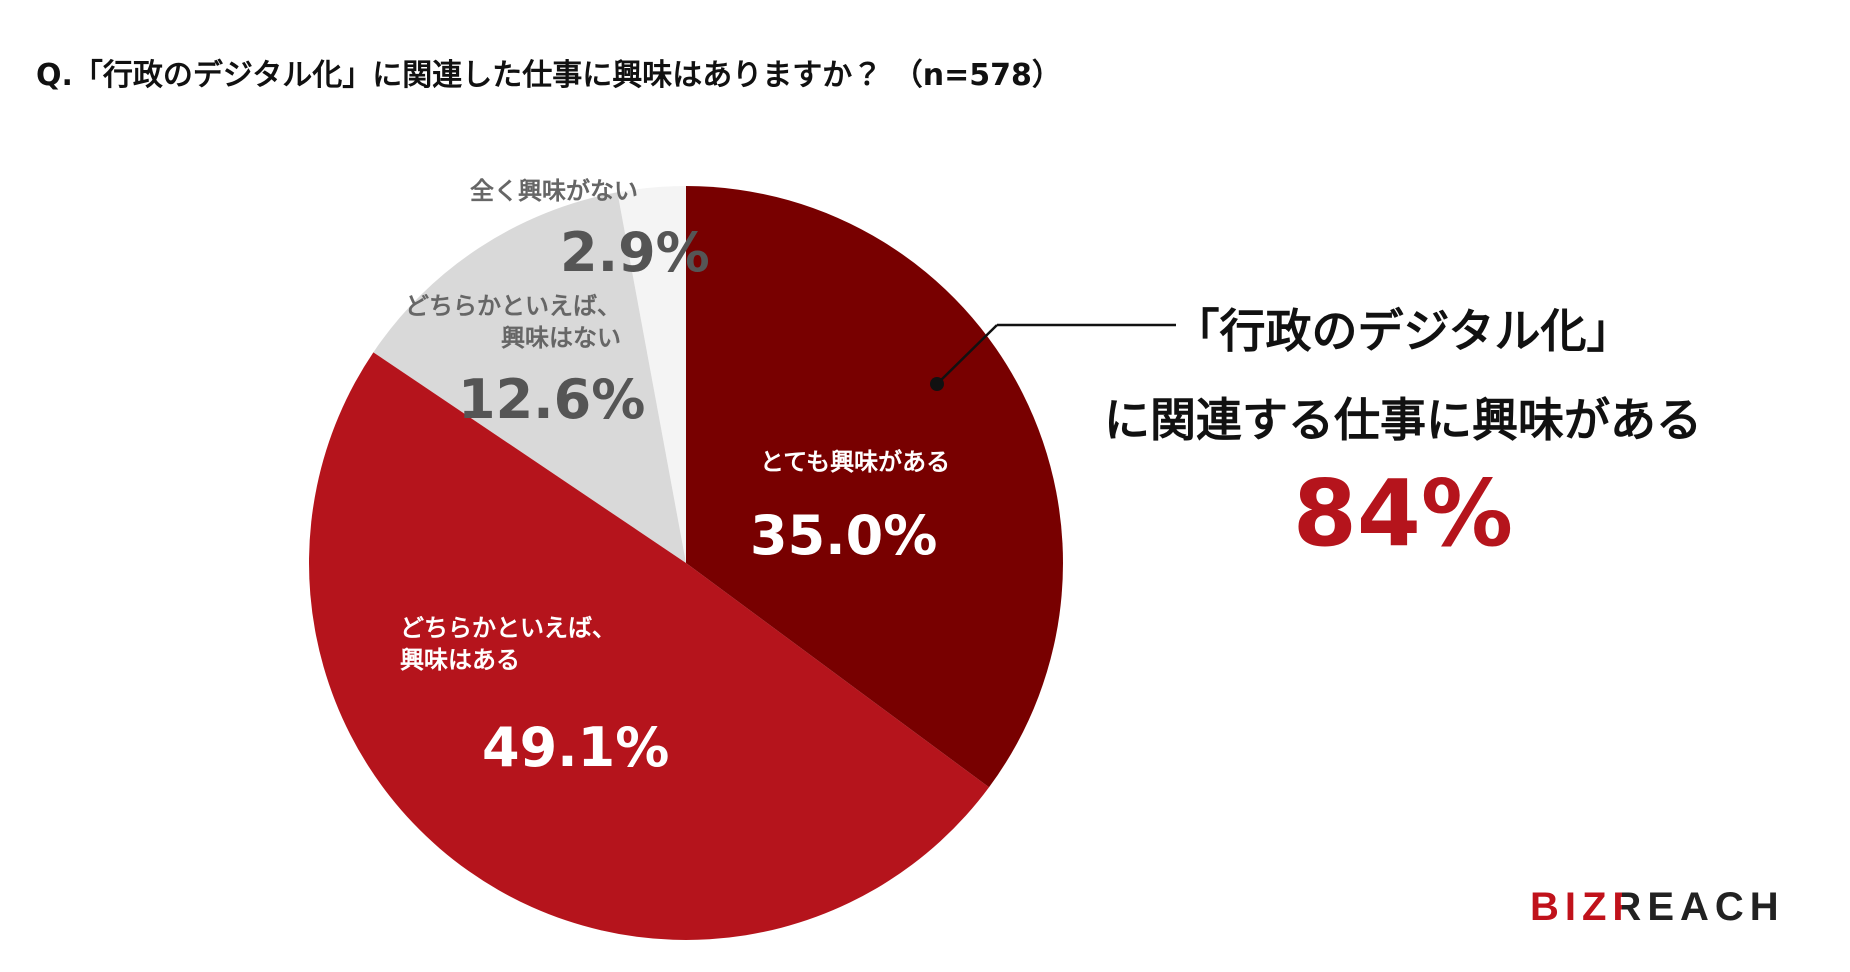  I want to click on callout-text: に関連する仕事に興味がある, so click(1403, 420).